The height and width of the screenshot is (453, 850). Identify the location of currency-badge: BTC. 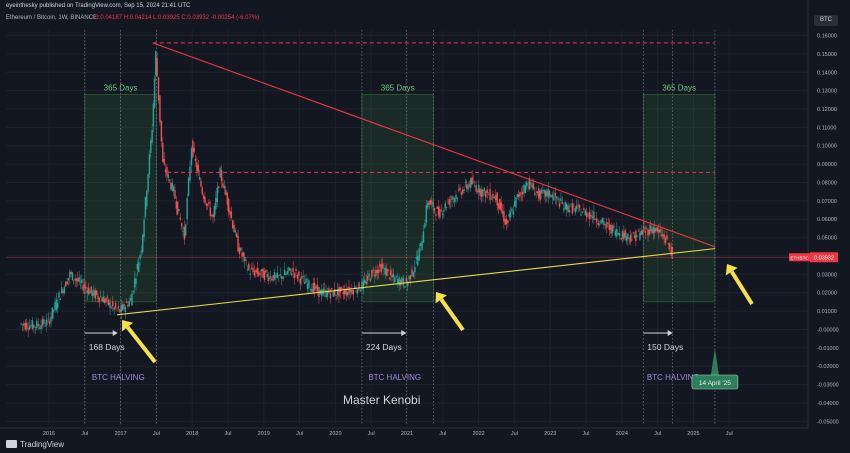
(826, 20).